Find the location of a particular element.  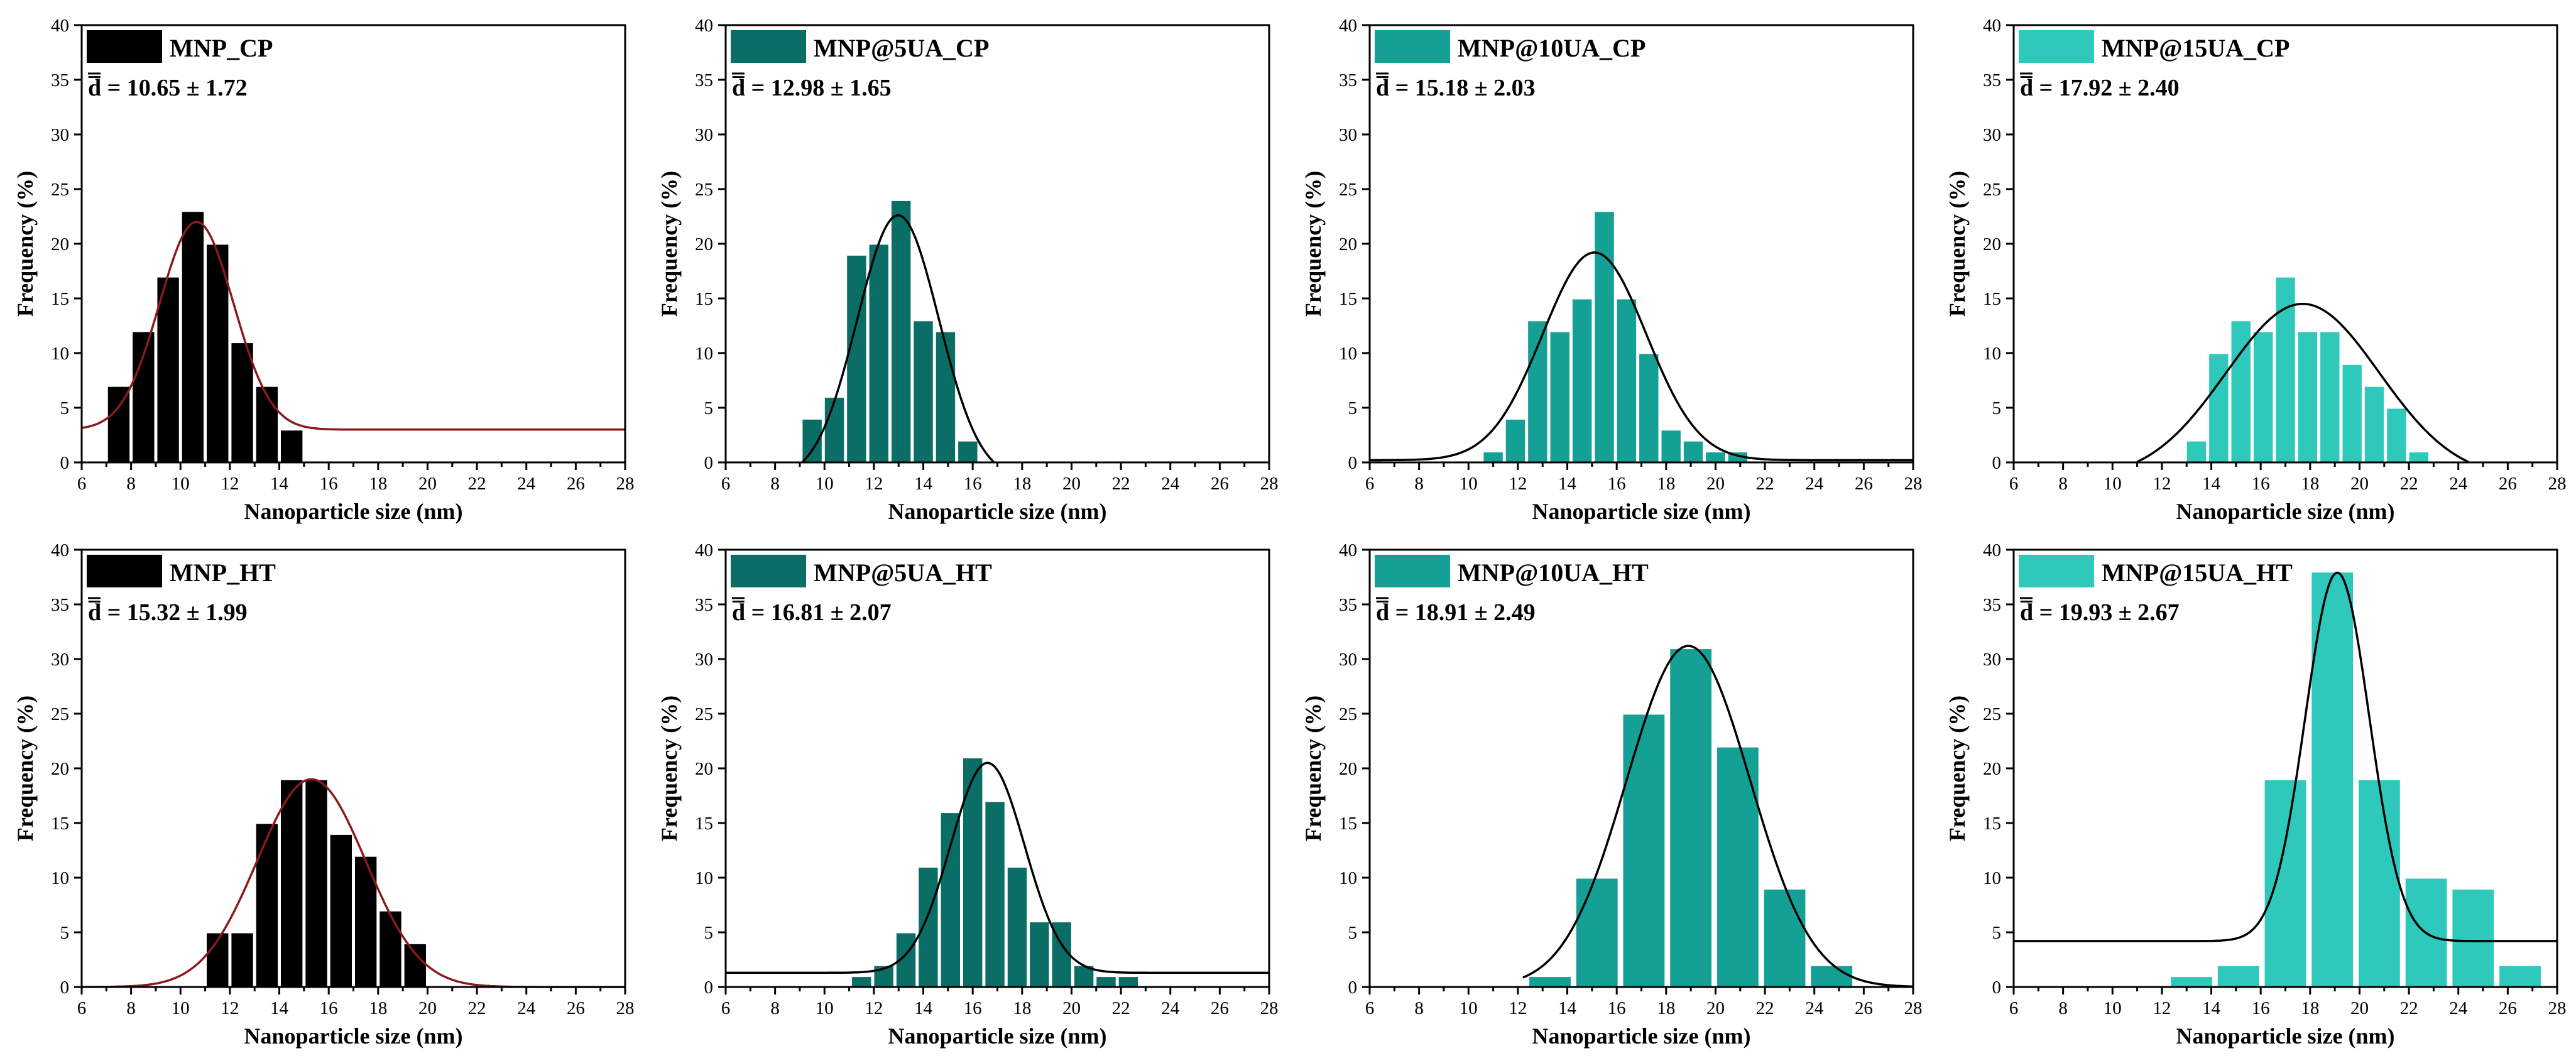

legend-label: MNP_HT is located at coordinates (223, 573).